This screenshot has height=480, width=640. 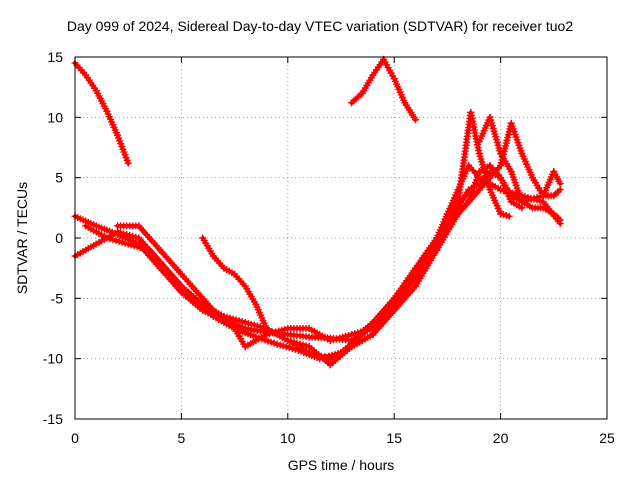 What do you see at coordinates (341, 465) in the screenshot?
I see `x-axis-label: GPS time / hours` at bounding box center [341, 465].